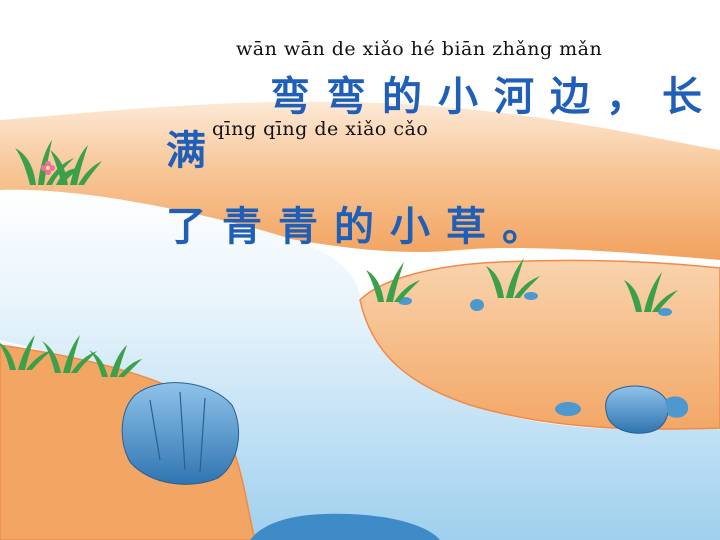 The width and height of the screenshot is (720, 540). Describe the element at coordinates (345, 526) in the screenshot. I see `river-bottom-edge` at that location.